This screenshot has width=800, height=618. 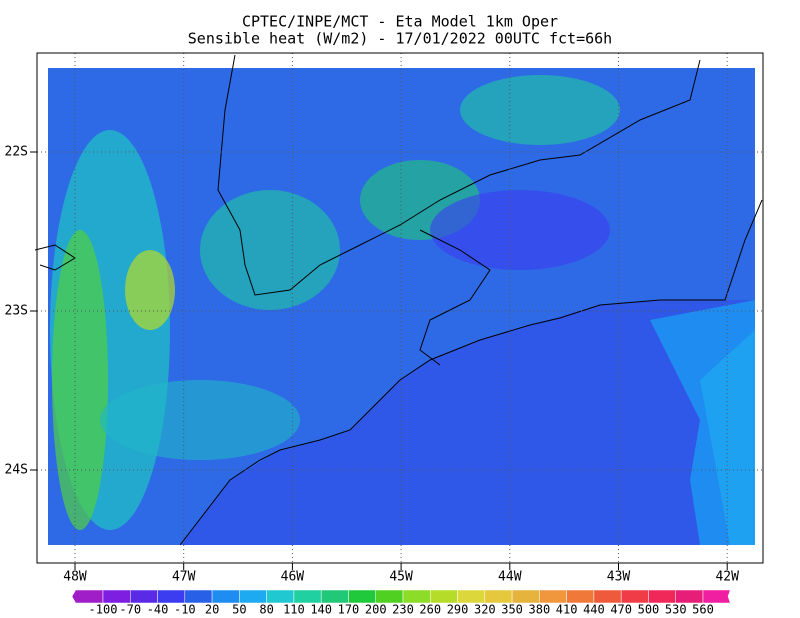 I want to click on title-line: CPTEC/INPE/MCT - Eta Model 1km Oper, so click(x=400, y=22).